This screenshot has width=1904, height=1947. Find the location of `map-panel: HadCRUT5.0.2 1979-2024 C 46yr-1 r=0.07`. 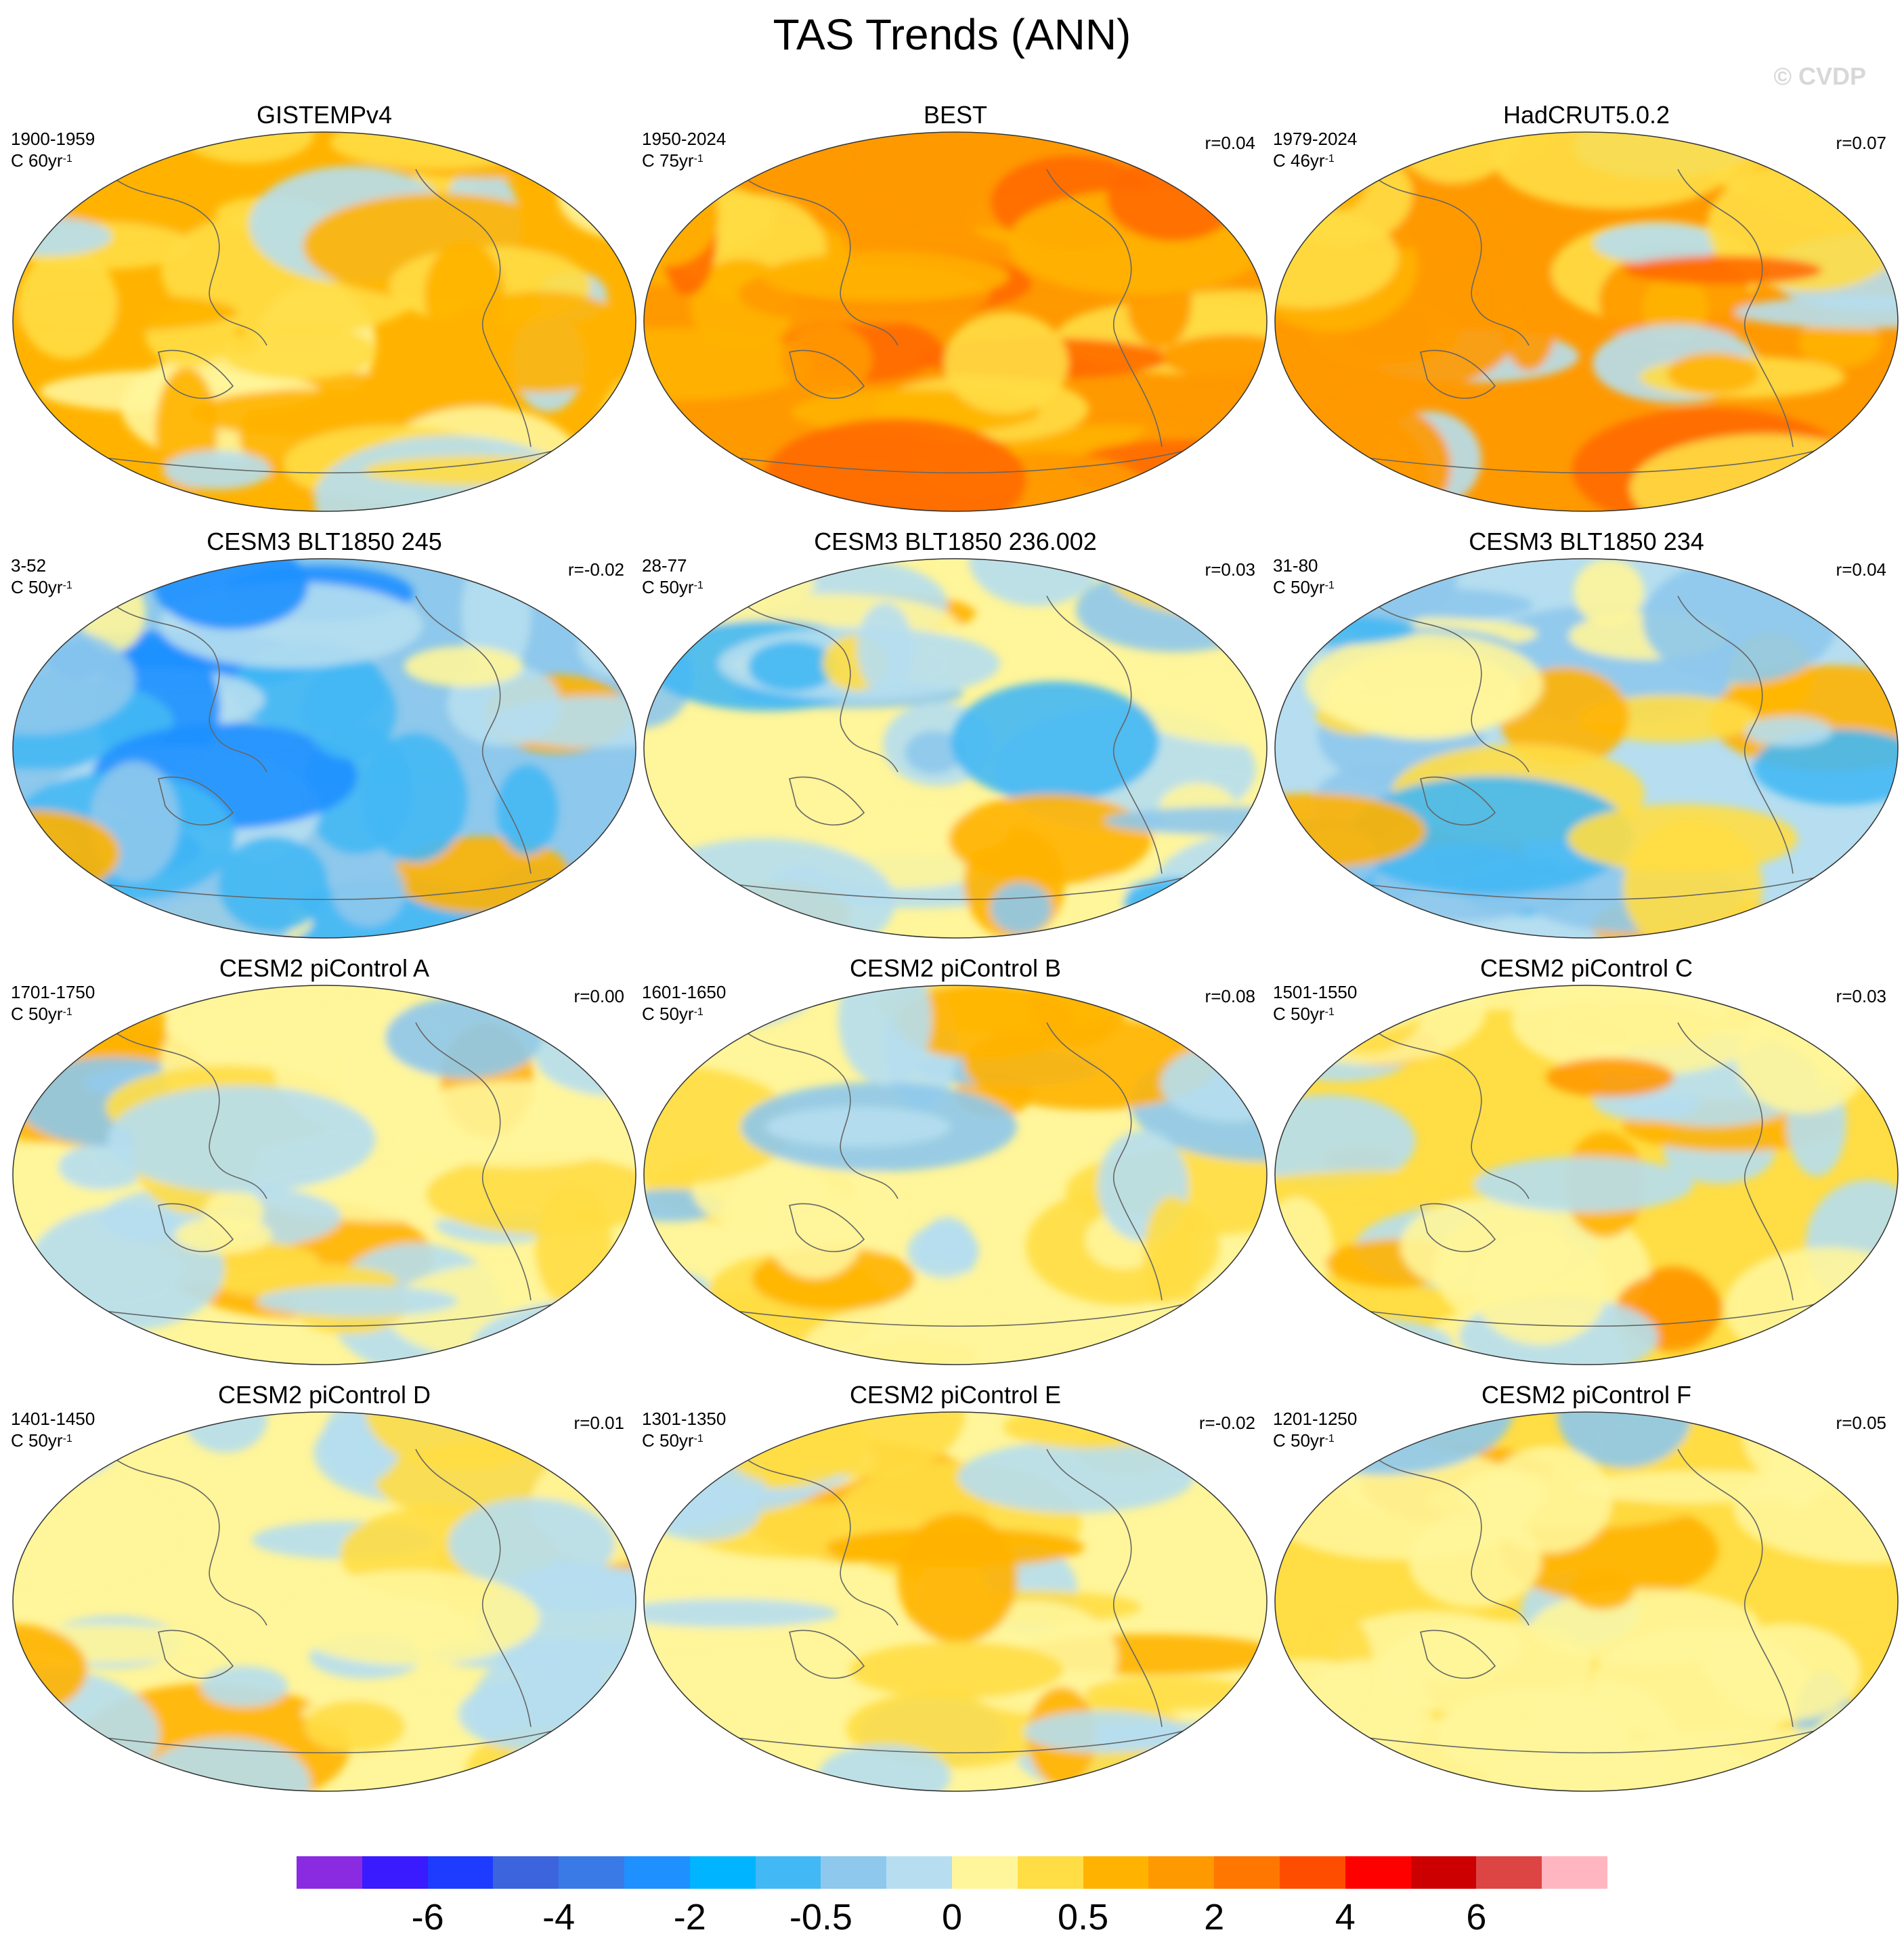

map-panel: HadCRUT5.0.2 1979-2024 C 46yr-1 r=0.07 is located at coordinates (1587, 311).